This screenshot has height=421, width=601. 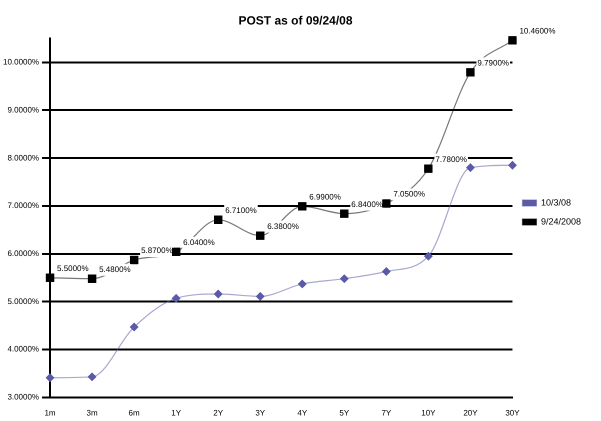 What do you see at coordinates (23, 205) in the screenshot?
I see `y-tick-label: 7.0000%` at bounding box center [23, 205].